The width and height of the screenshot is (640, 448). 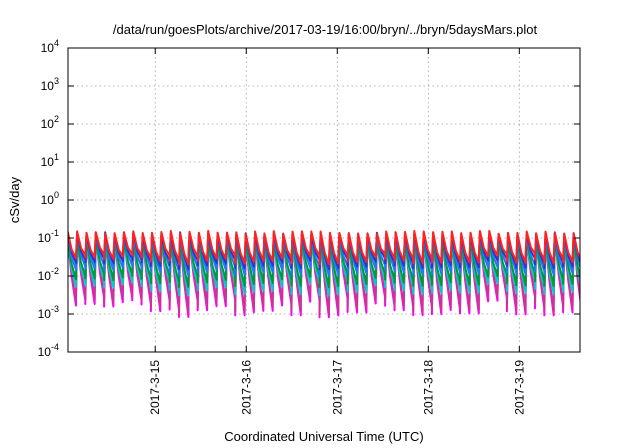 I want to click on y-tick-label-exponent: 1, so click(x=56, y=157).